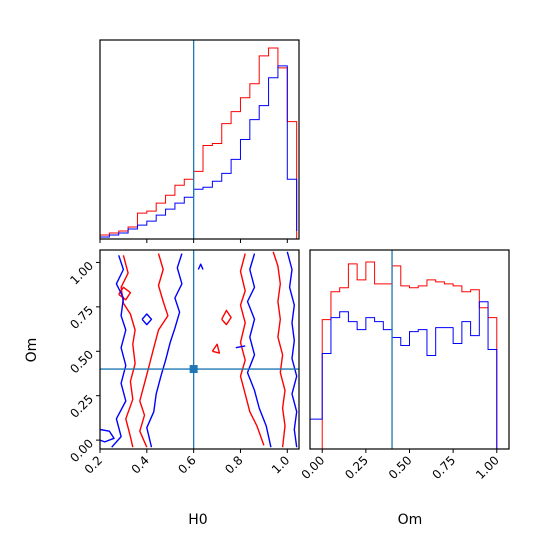 This screenshot has width=550, height=550. I want to click on om-hist-step-blue, so click(409, 375).